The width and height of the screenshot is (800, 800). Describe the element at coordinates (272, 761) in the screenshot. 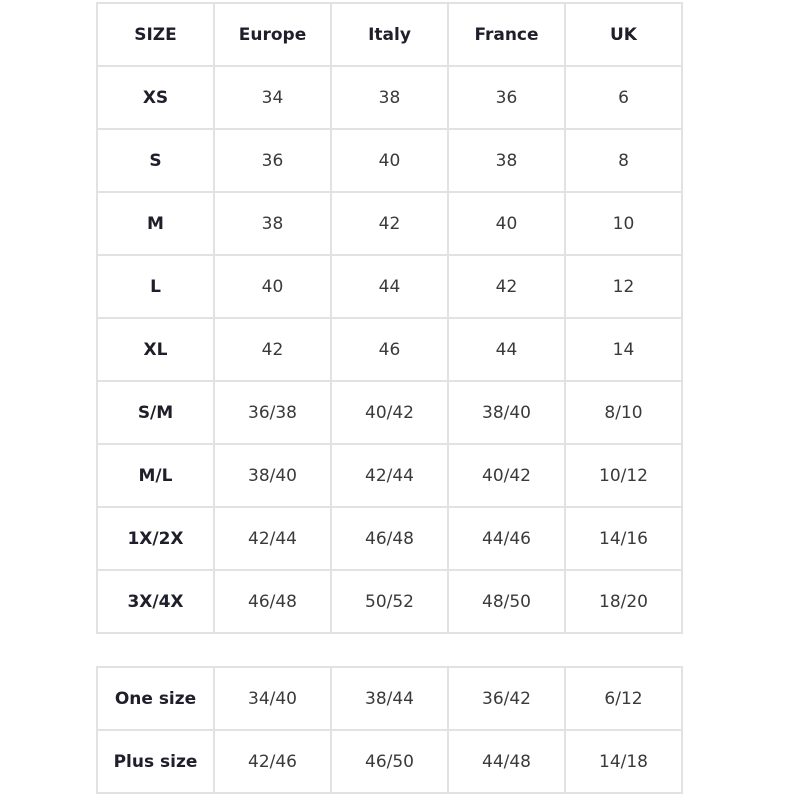

I see `table-cell: 42/46` at that location.